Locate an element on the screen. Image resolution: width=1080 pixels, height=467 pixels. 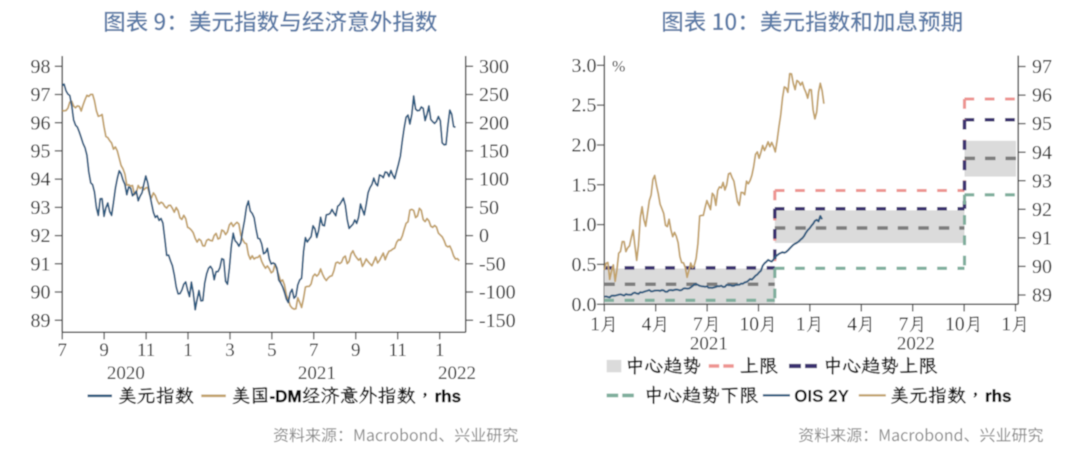
svg-text: -100 is located at coordinates (497, 293).